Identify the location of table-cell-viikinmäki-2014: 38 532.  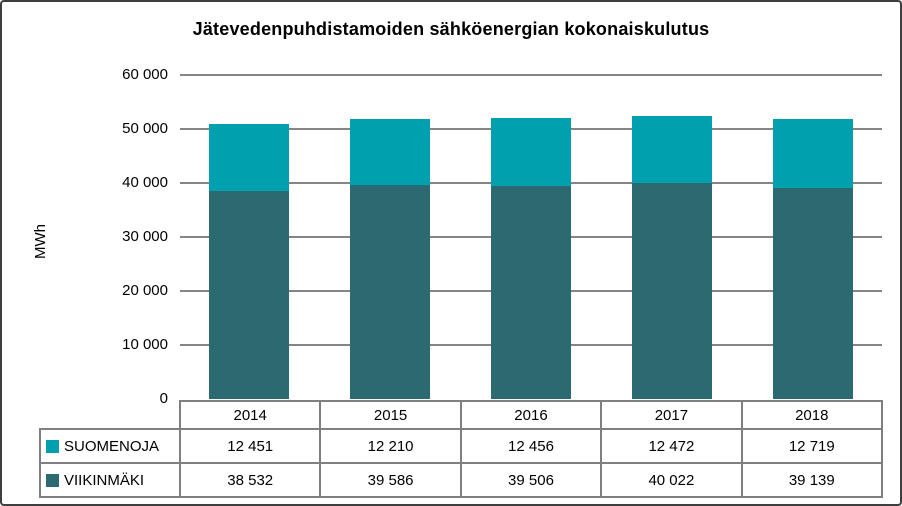
(250, 480).